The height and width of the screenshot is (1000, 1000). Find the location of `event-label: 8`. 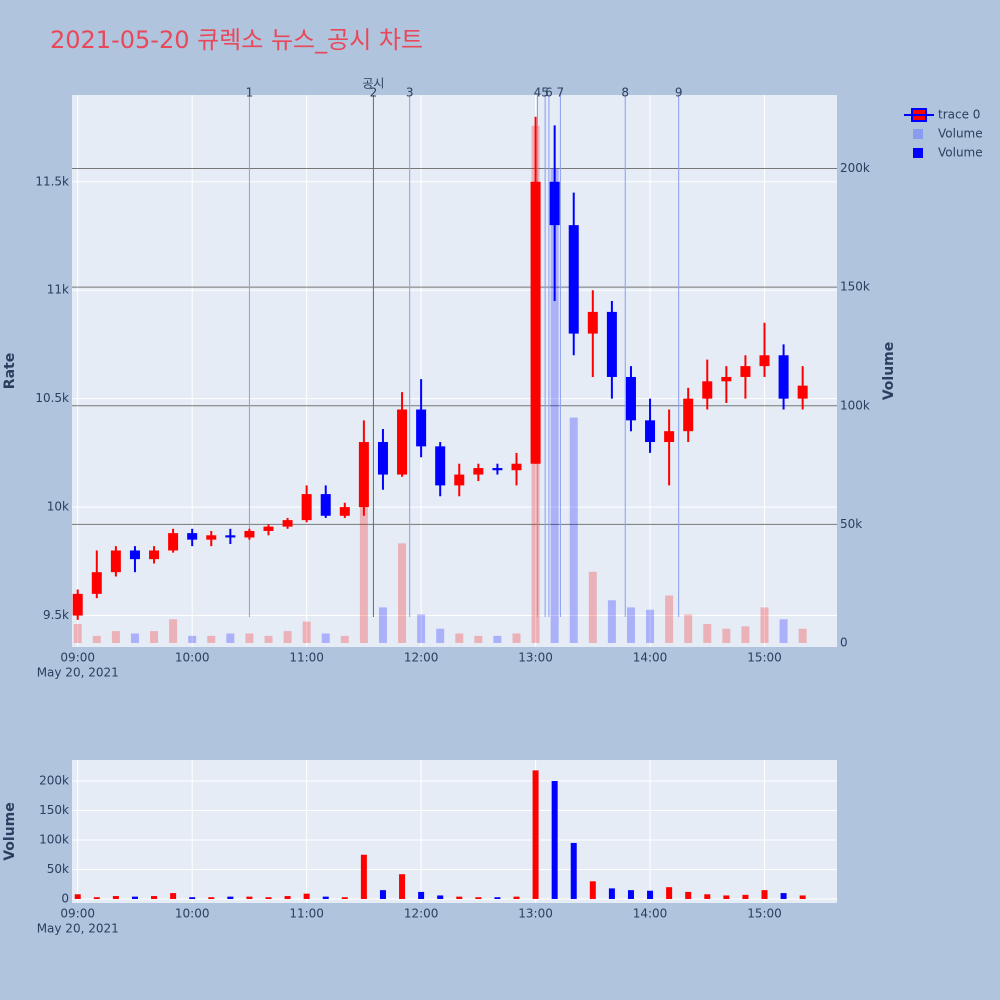

event-label: 8 is located at coordinates (625, 93).